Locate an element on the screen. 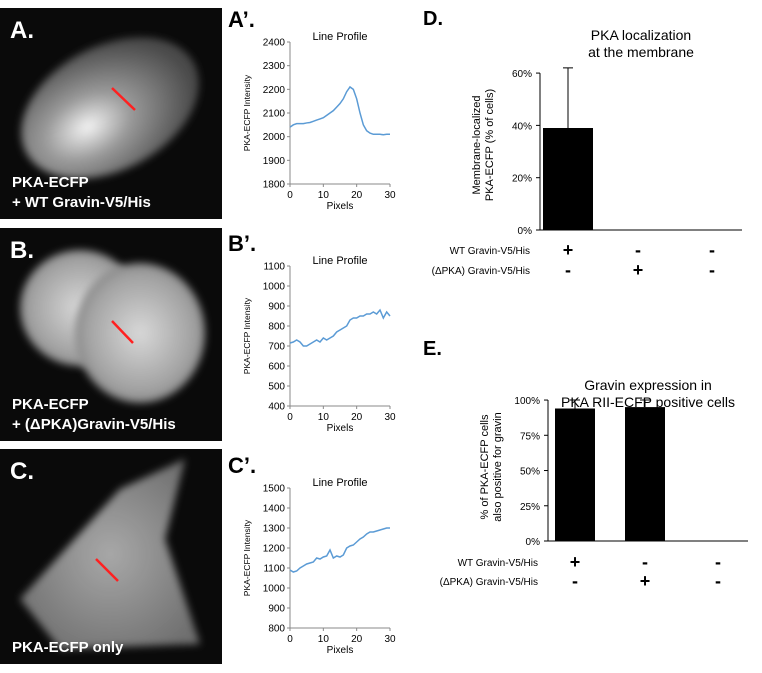 This screenshot has height=673, width=762. y-axis-label: also positive for gravin is located at coordinates (498, 466).